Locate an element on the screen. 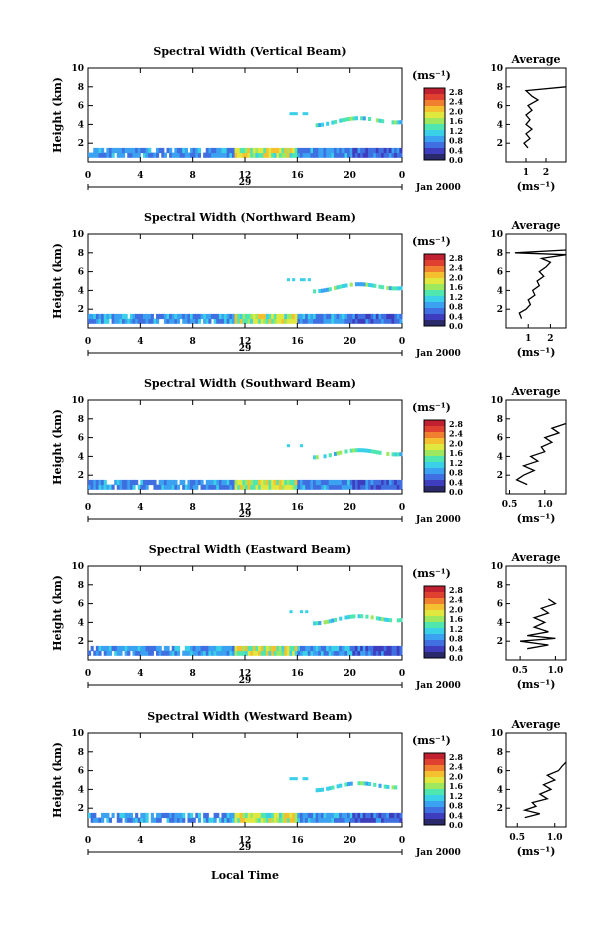  x-tick-label: 16 is located at coordinates (297, 342).